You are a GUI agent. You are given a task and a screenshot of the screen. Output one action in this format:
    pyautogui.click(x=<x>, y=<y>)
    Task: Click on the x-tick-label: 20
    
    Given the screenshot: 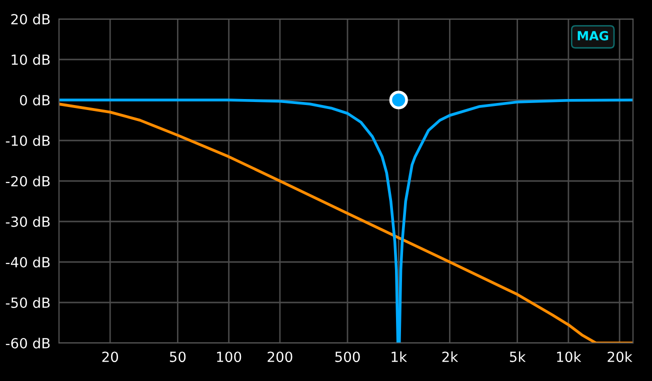 What is the action you would take?
    pyautogui.click(x=110, y=357)
    